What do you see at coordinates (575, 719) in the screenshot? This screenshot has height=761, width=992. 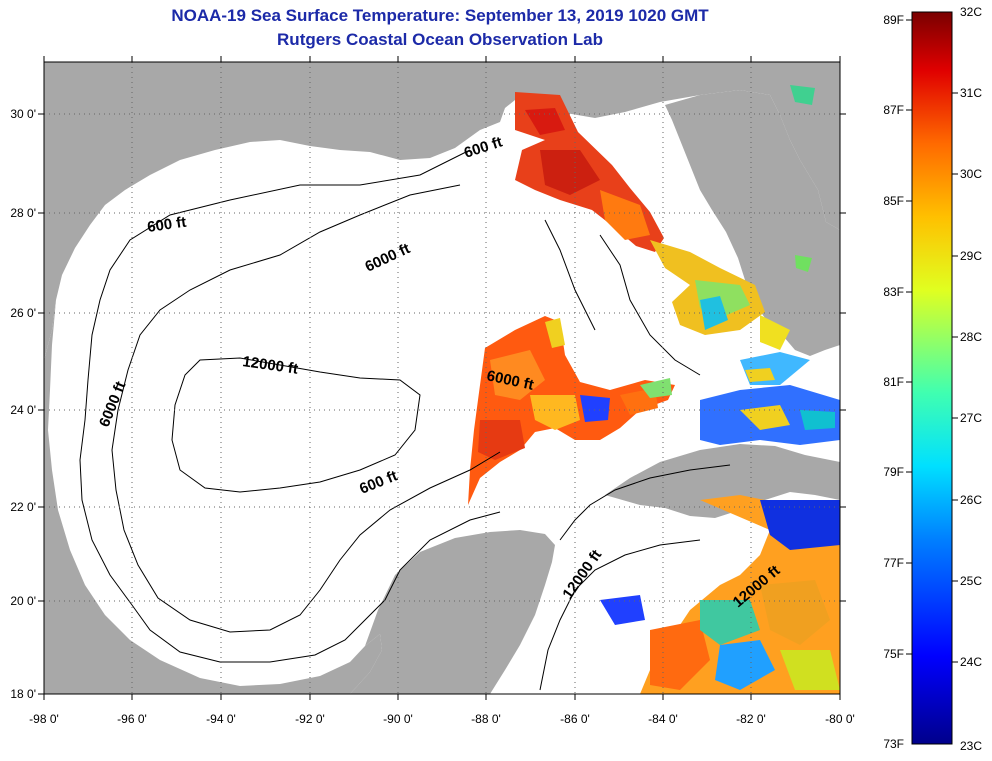 I see `lon-label: -86 0'` at bounding box center [575, 719].